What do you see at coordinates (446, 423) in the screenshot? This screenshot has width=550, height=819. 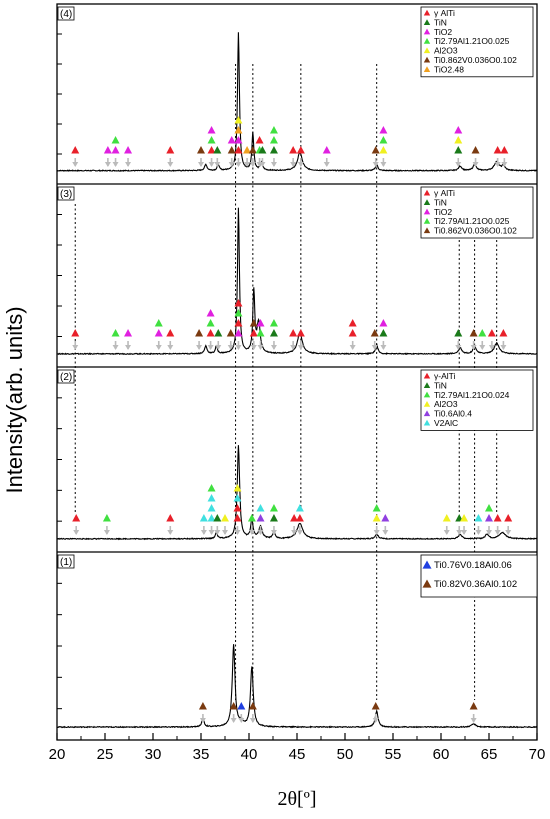 I see `legend-entry: V2AlC` at bounding box center [446, 423].